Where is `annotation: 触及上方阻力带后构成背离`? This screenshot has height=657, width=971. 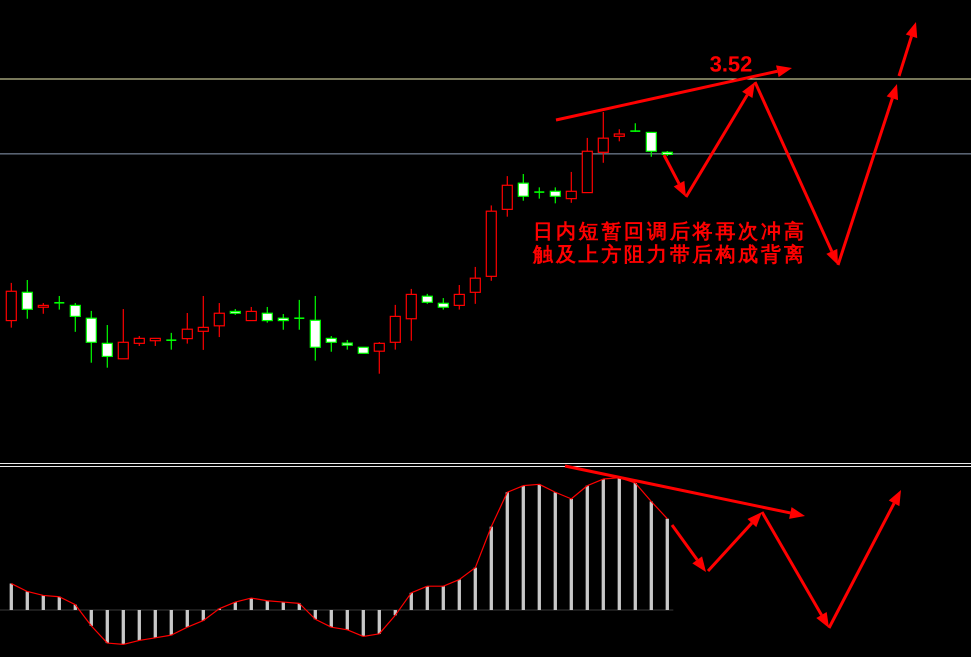
annotation: 触及上方阻力带后构成背离 is located at coordinates (669, 254).